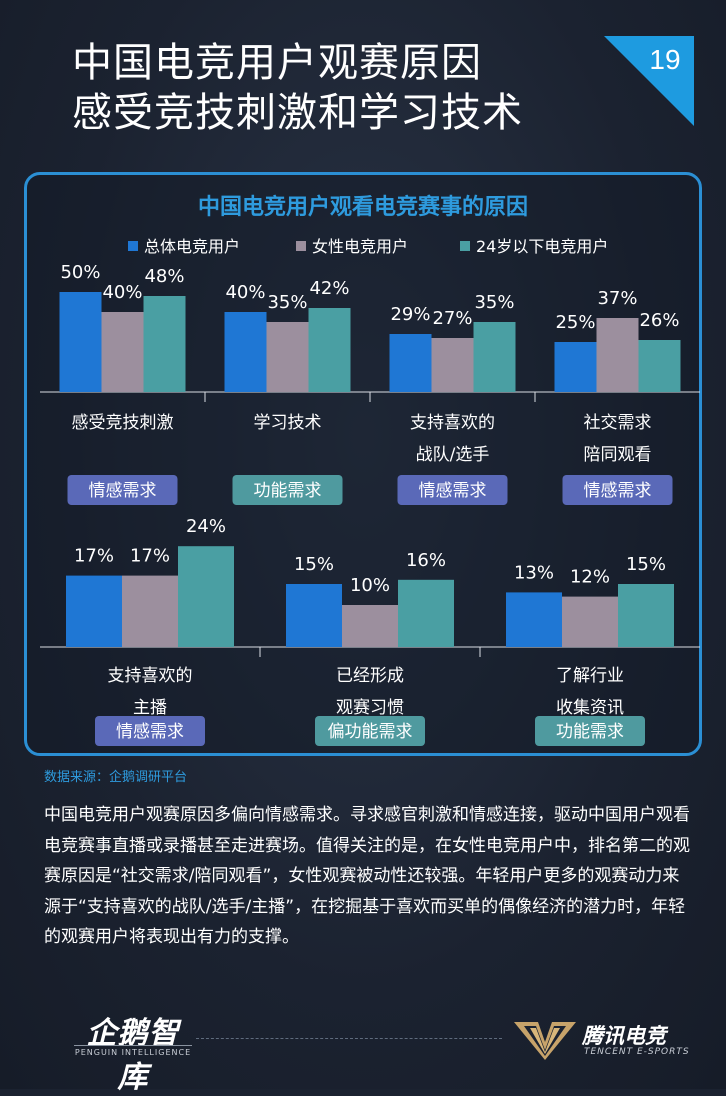 This screenshot has height=1096, width=726. I want to click on logo-divider, so click(133, 1045).